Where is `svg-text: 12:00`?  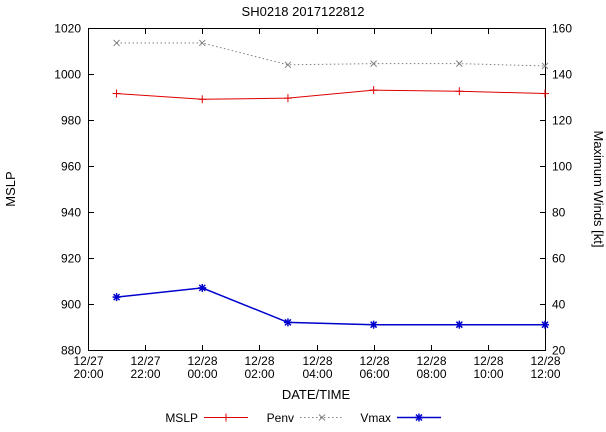 svg-text: 12:00 is located at coordinates (545, 374).